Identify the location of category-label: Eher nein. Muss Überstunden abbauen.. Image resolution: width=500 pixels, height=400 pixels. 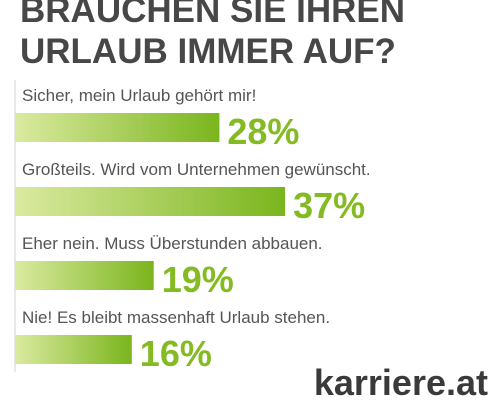
(172, 243).